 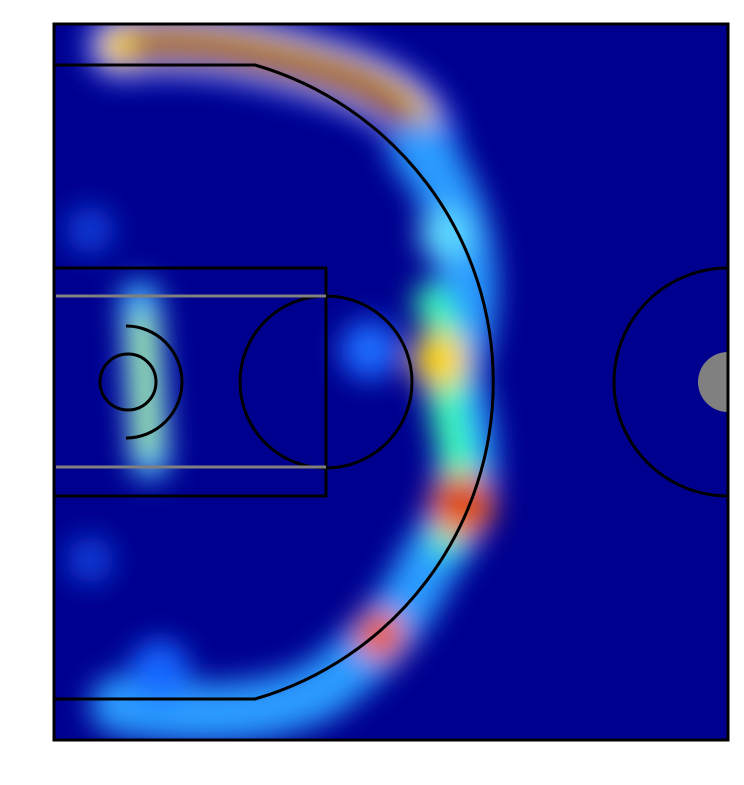 What do you see at coordinates (370, 350) in the screenshot?
I see `heat-spot-key-mid` at bounding box center [370, 350].